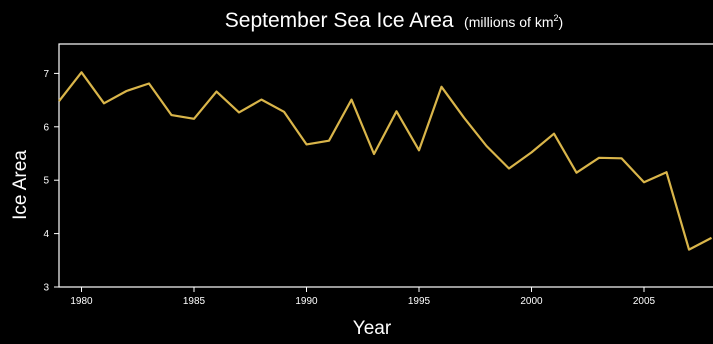 This screenshot has width=713, height=344. Describe the element at coordinates (363, 297) in the screenshot. I see `x-axis: 1980 1985 1990 1995 2000 2005` at that location.